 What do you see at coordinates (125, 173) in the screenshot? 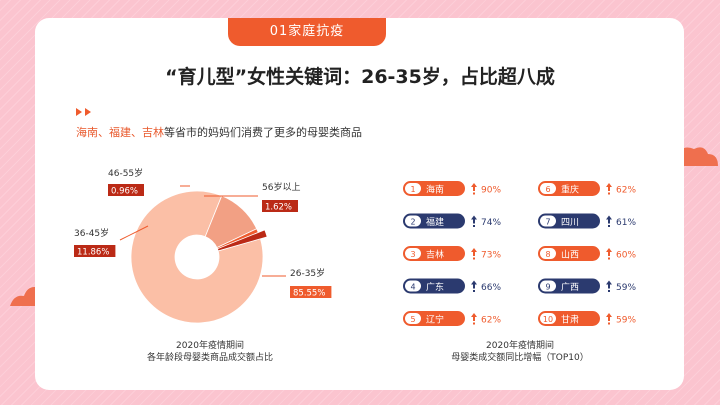
I see `donut-label-3: 46-55岁` at bounding box center [125, 173].